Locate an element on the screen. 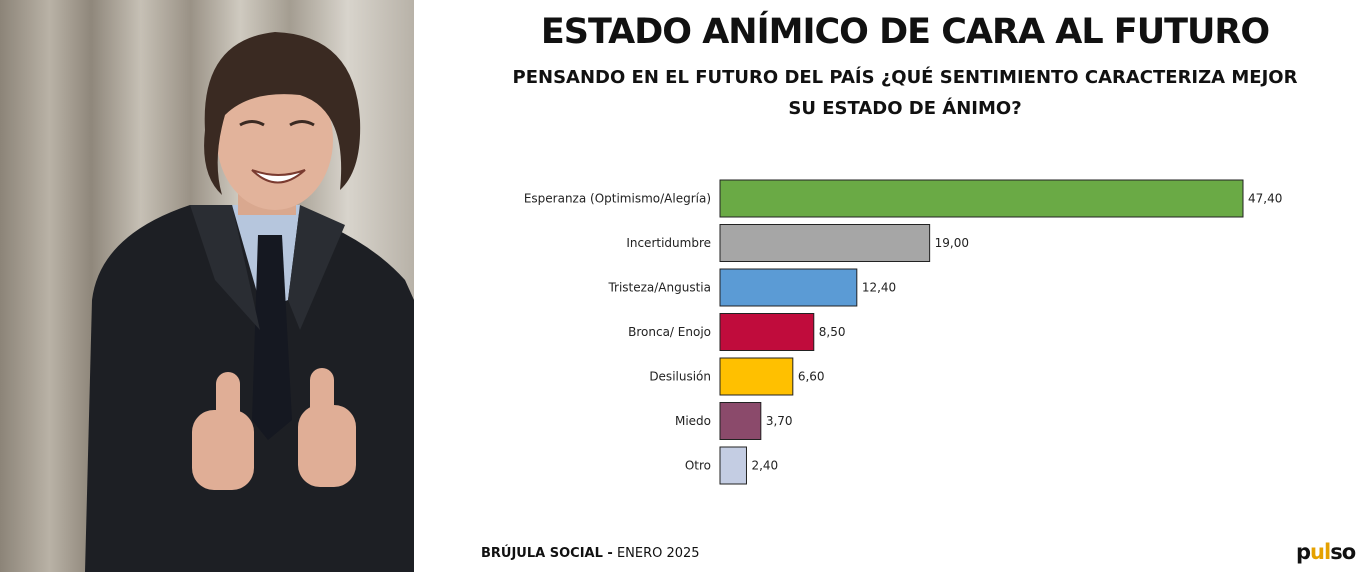 This screenshot has height=572, width=1364. value-label-miedo: 3,70 is located at coordinates (779, 421).